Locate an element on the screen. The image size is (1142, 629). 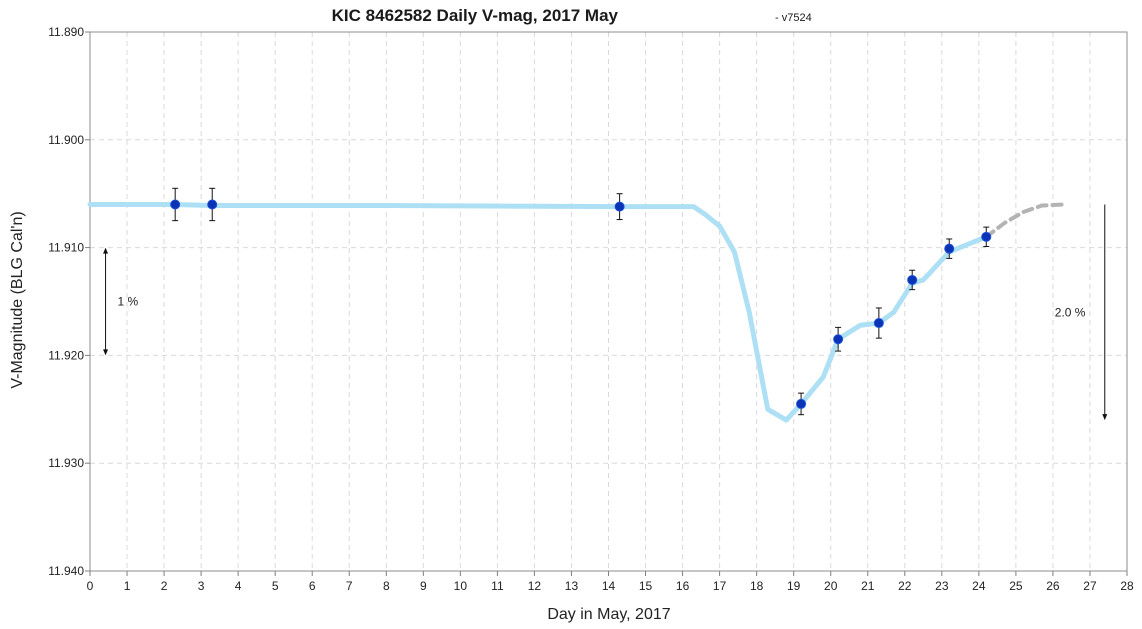
x-tick-label: 26 is located at coordinates (1053, 586).